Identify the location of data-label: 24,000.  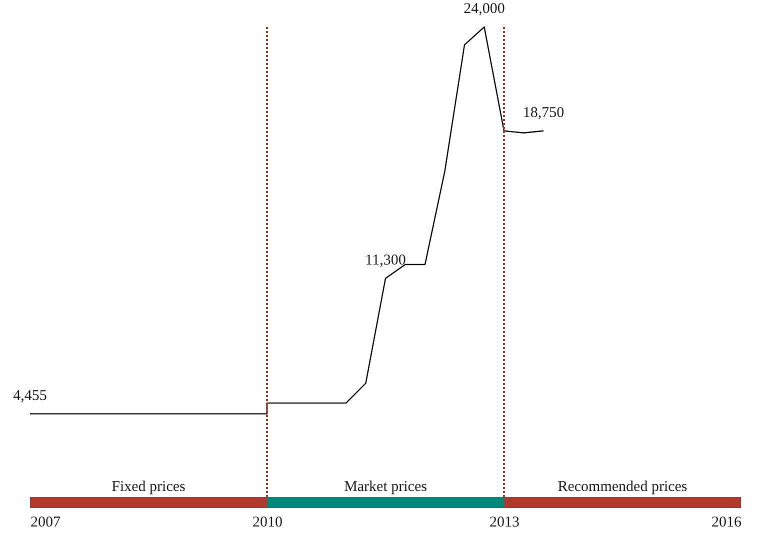
(484, 9).